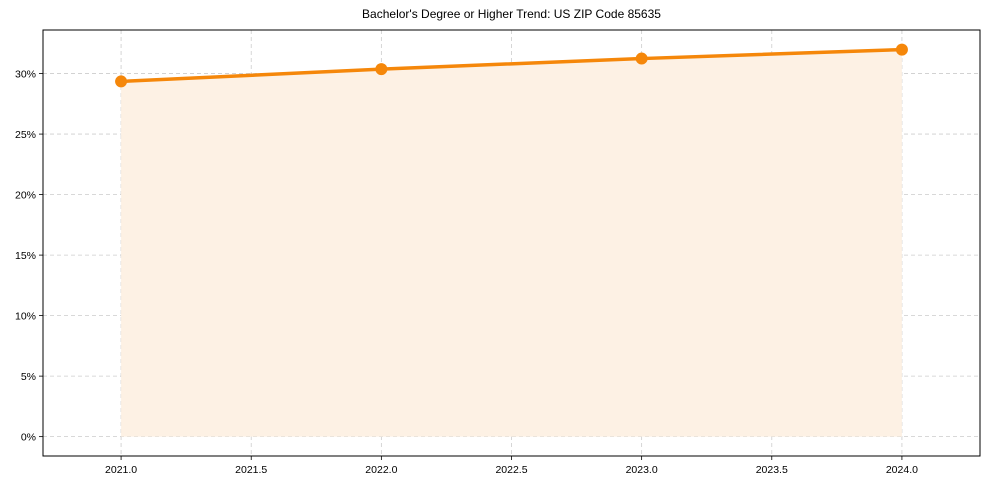  I want to click on x-tick-label: 2022.5, so click(511, 470).